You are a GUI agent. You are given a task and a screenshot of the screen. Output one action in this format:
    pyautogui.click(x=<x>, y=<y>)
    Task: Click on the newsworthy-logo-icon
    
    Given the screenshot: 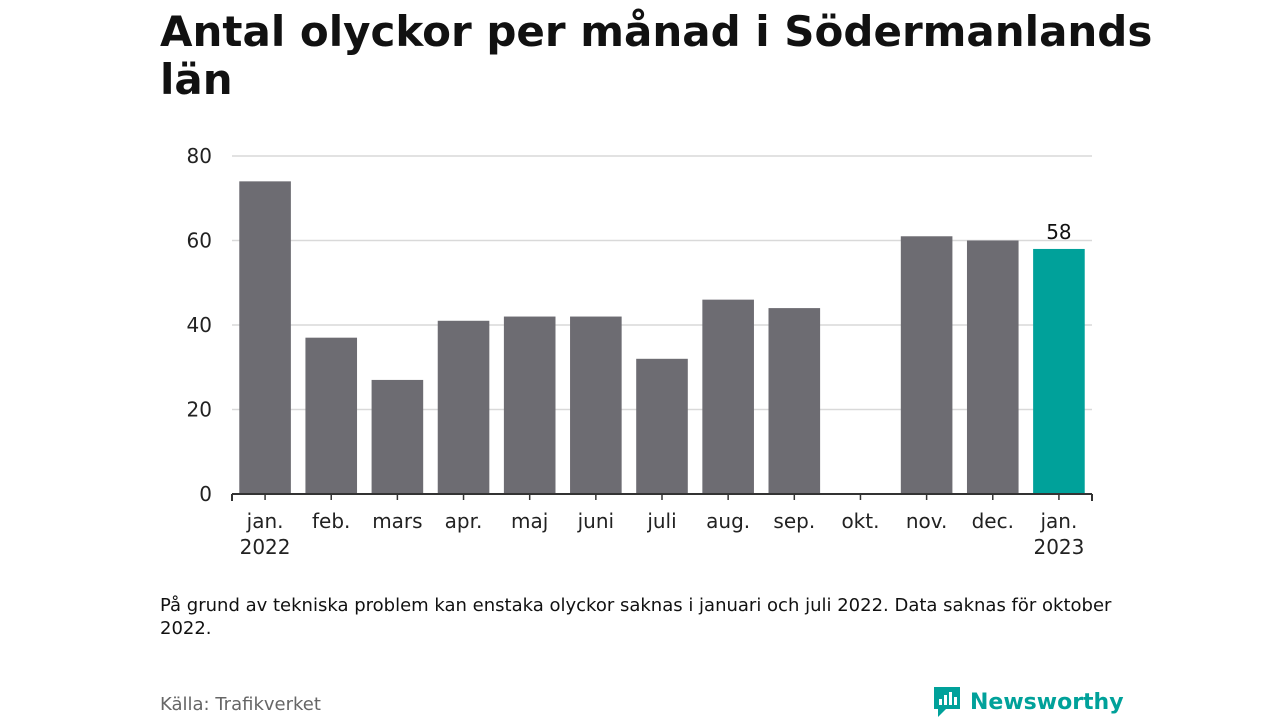 What is the action you would take?
    pyautogui.click(x=947, y=702)
    